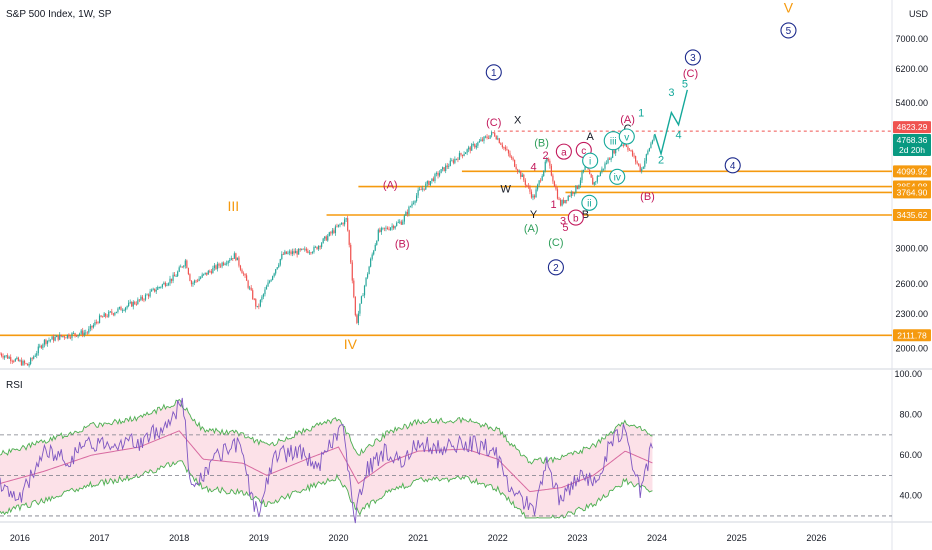 The height and width of the screenshot is (550, 932). What do you see at coordinates (234, 206) in the screenshot?
I see `wave-label: III` at bounding box center [234, 206].